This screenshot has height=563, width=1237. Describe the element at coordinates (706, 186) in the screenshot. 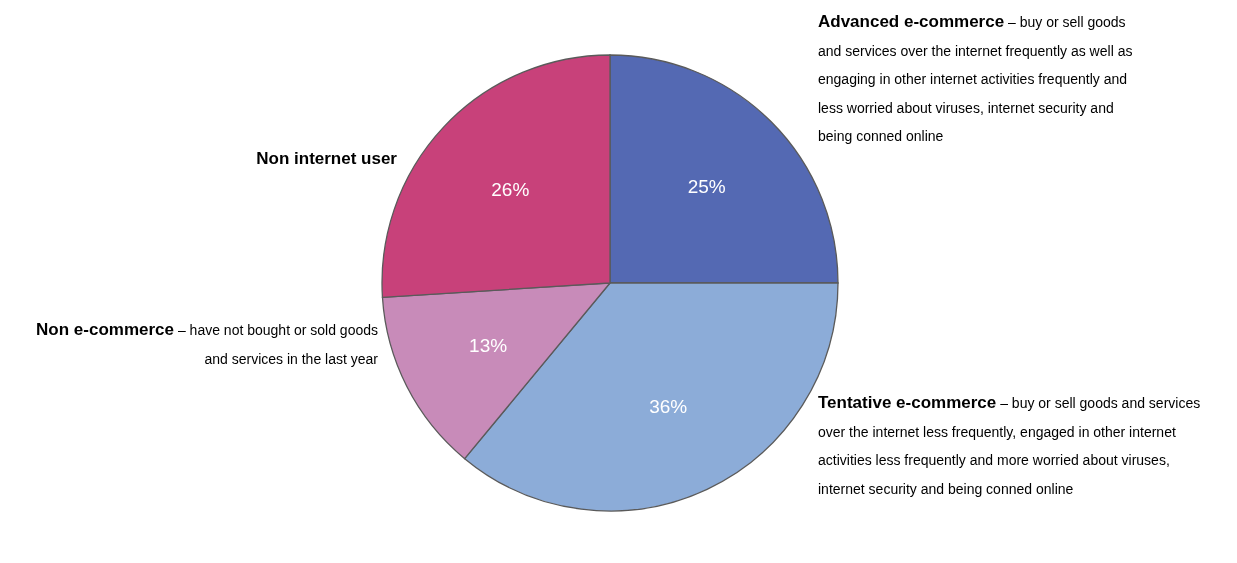

I see `data-label: 25%` at that location.